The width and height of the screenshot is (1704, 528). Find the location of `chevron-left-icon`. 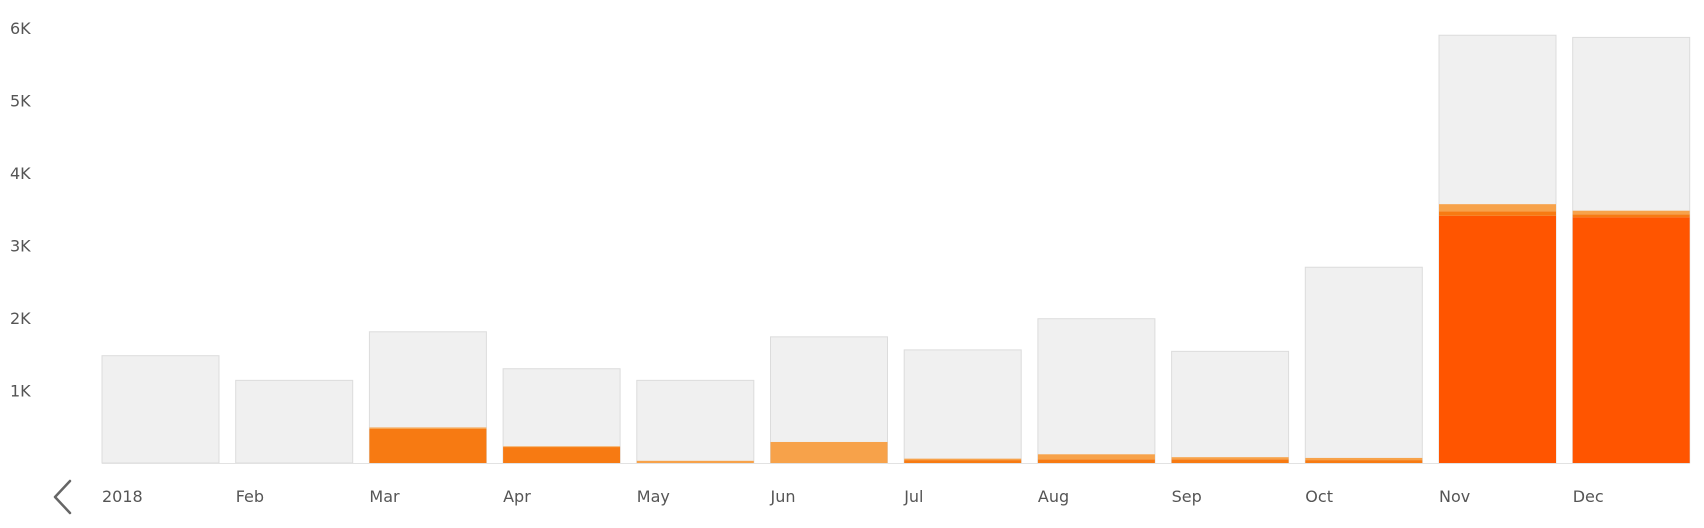

chevron-left-icon is located at coordinates (62, 497).